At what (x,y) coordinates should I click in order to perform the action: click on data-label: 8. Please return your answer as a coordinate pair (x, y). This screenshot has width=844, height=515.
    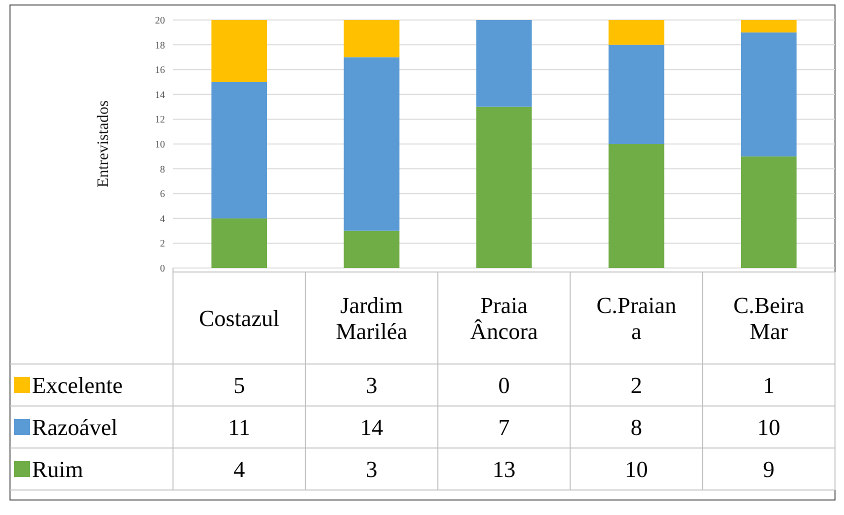
    Looking at the image, I should click on (636, 427).